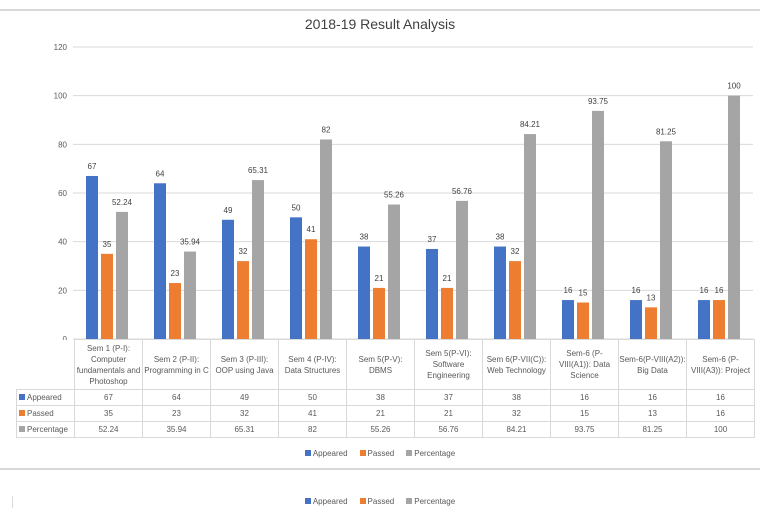 Image resolution: width=760 pixels, height=508 pixels. I want to click on legend-item: Passed, so click(377, 501).